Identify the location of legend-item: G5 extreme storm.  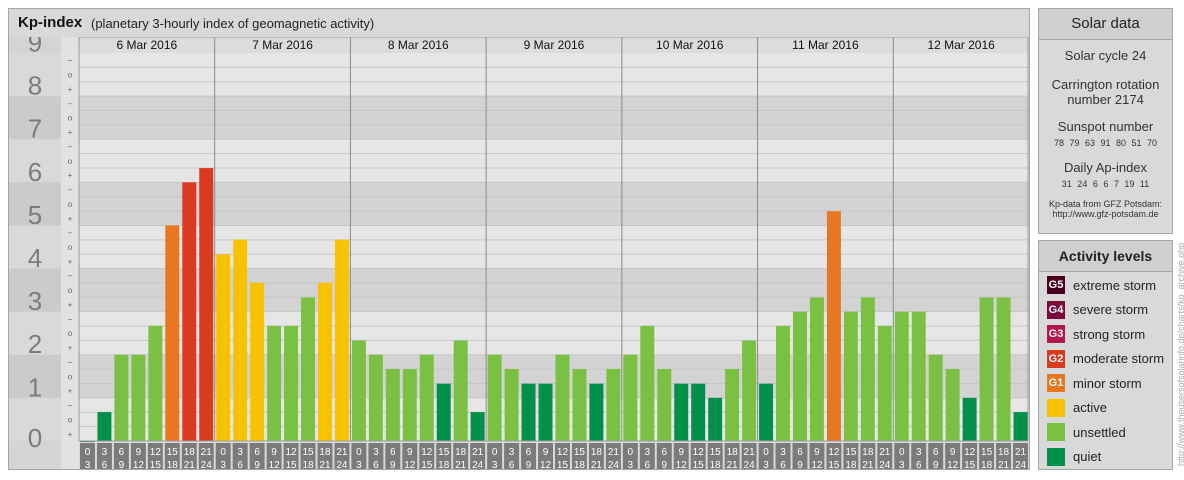
(1101, 285).